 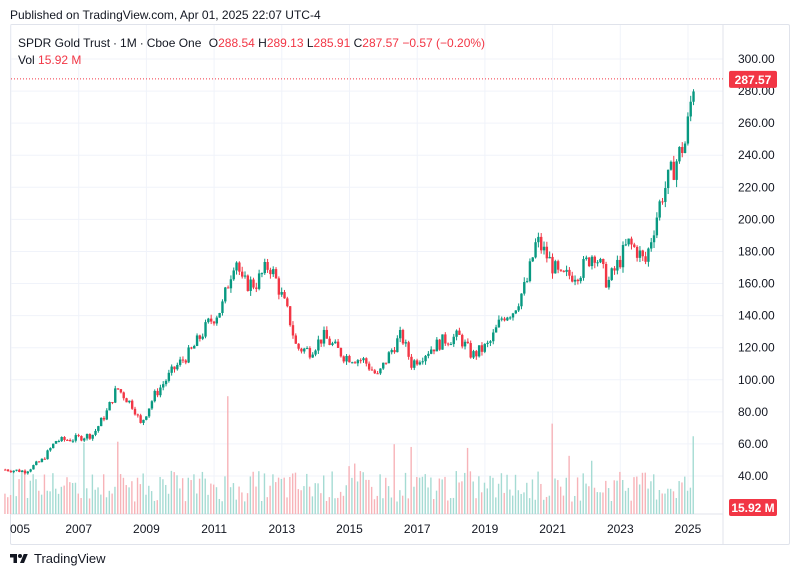 I want to click on x-tick-label: 2009, so click(x=146, y=529).